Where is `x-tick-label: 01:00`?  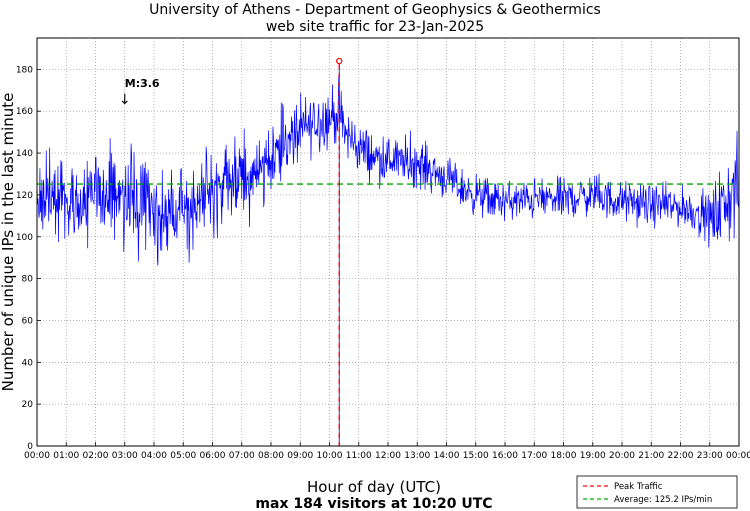
x-tick-label: 01:00 is located at coordinates (66, 456).